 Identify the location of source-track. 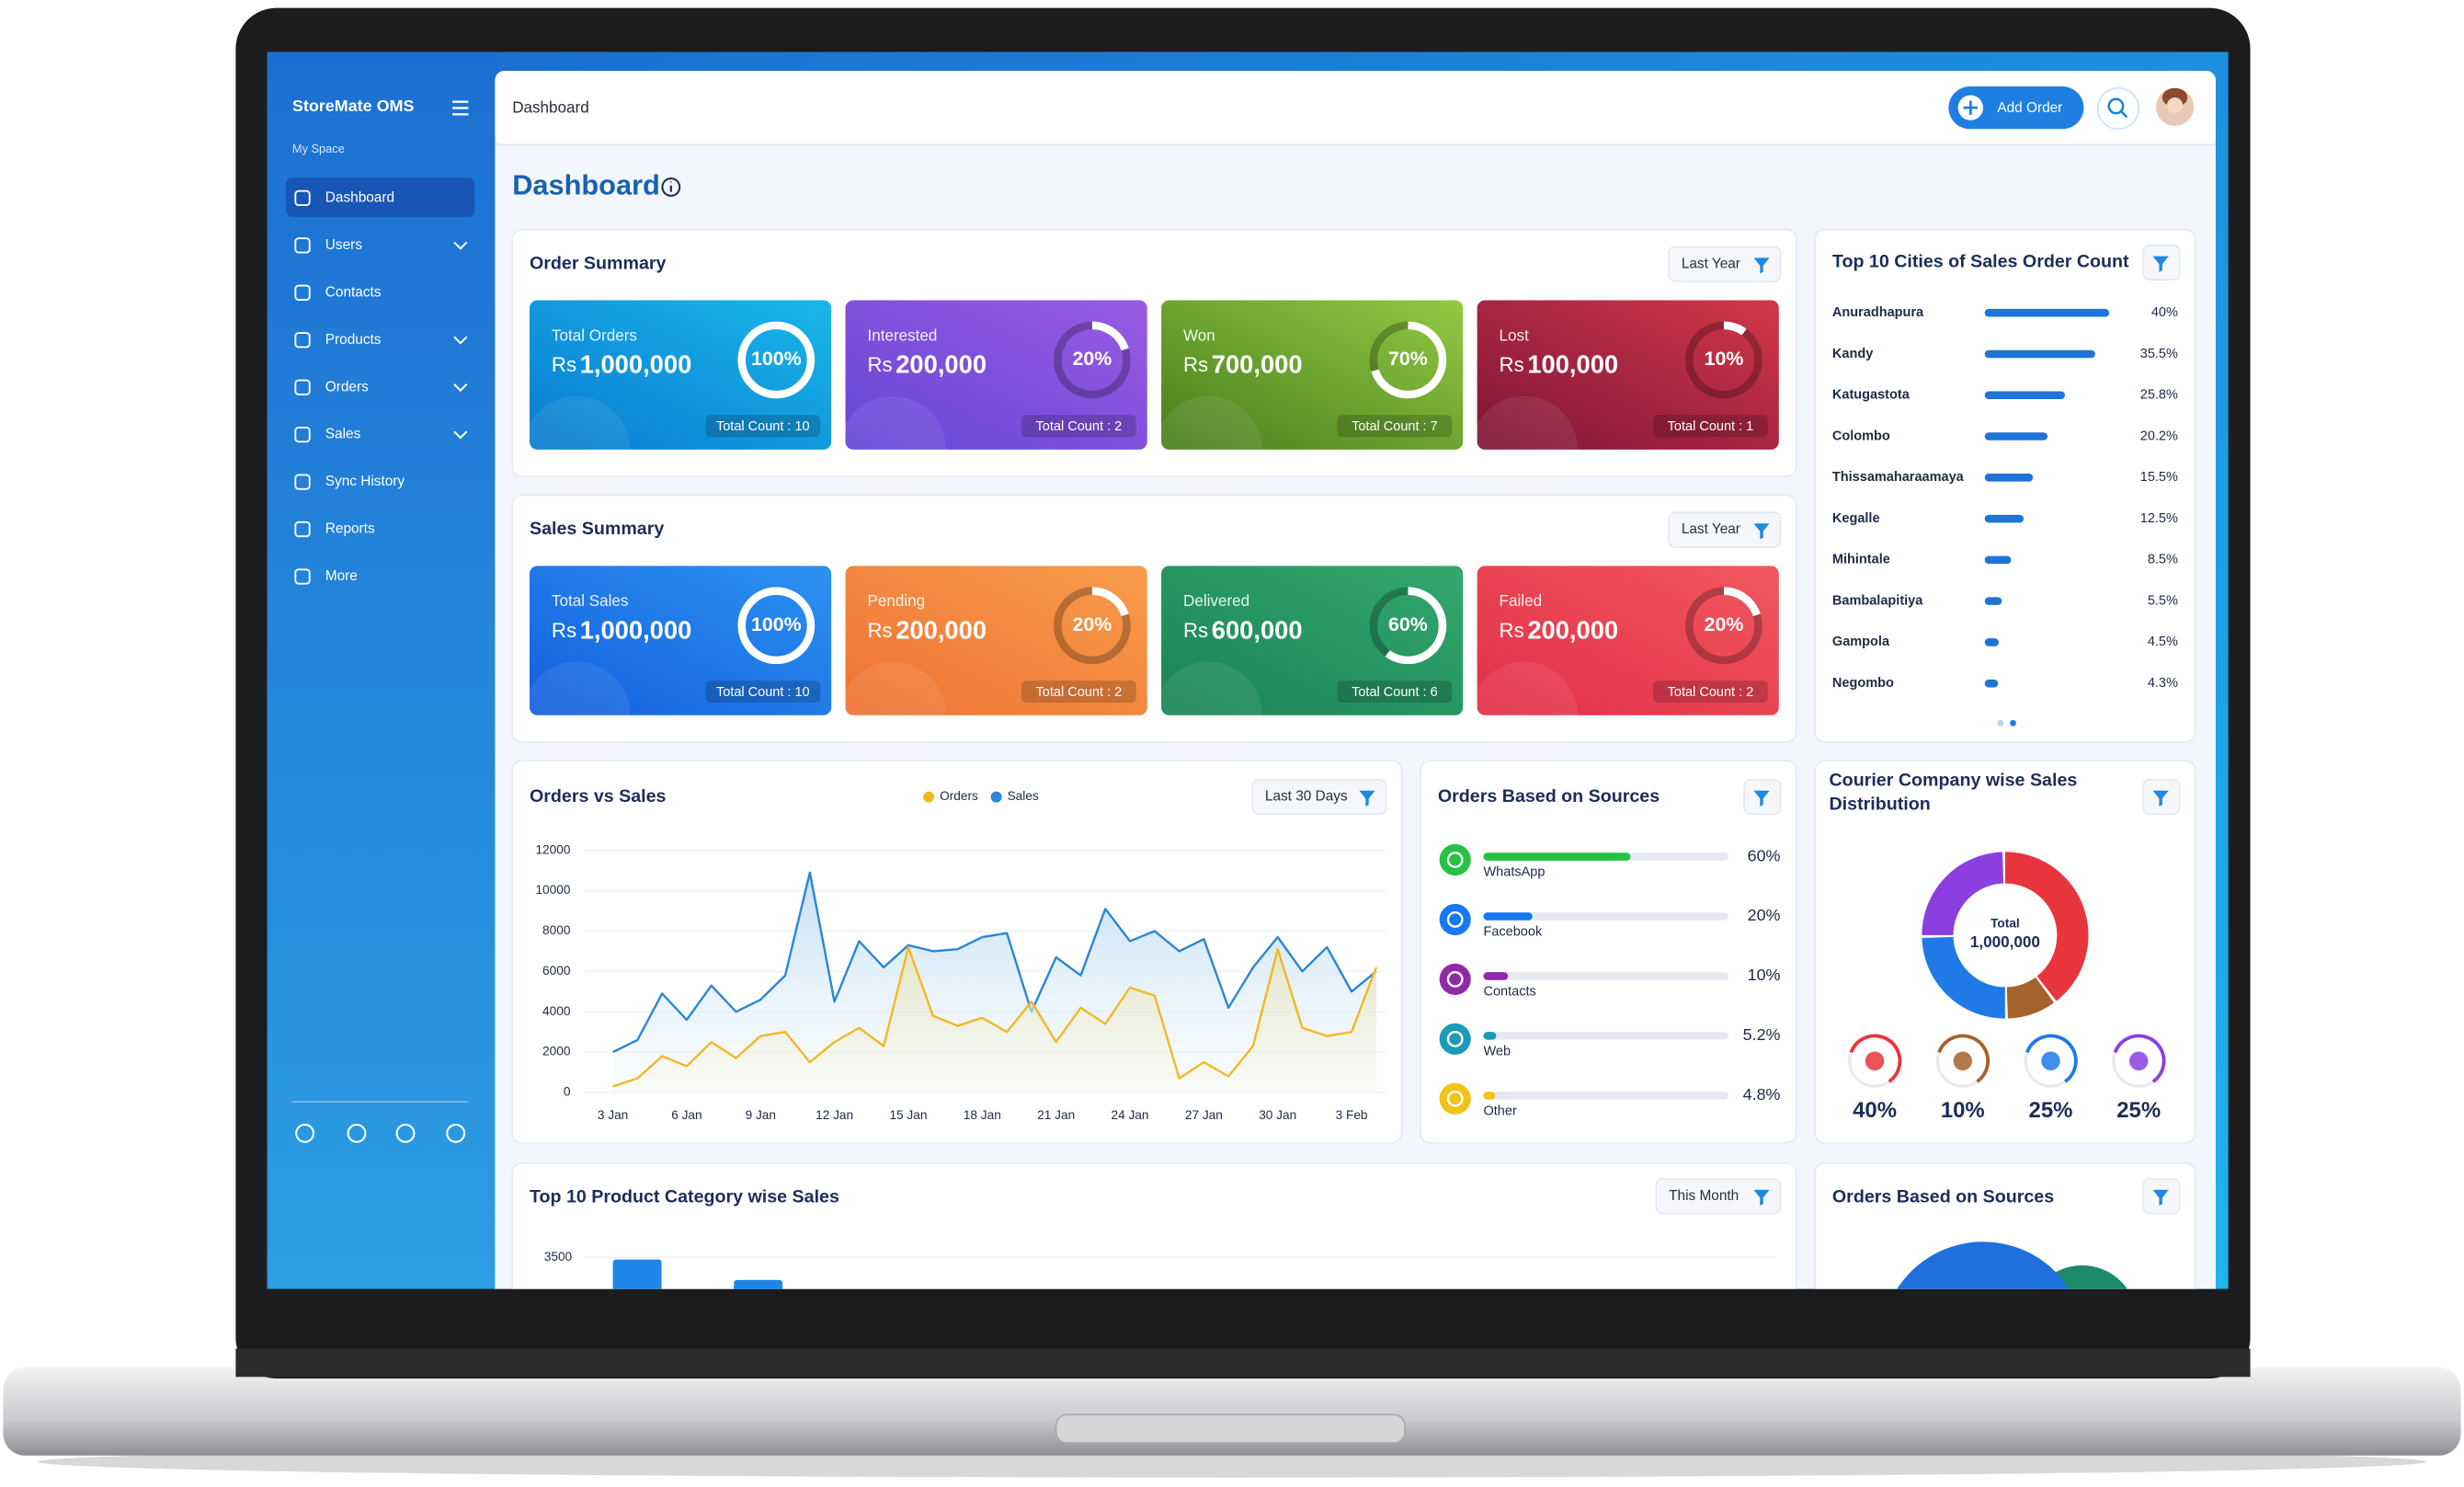
(1606, 917).